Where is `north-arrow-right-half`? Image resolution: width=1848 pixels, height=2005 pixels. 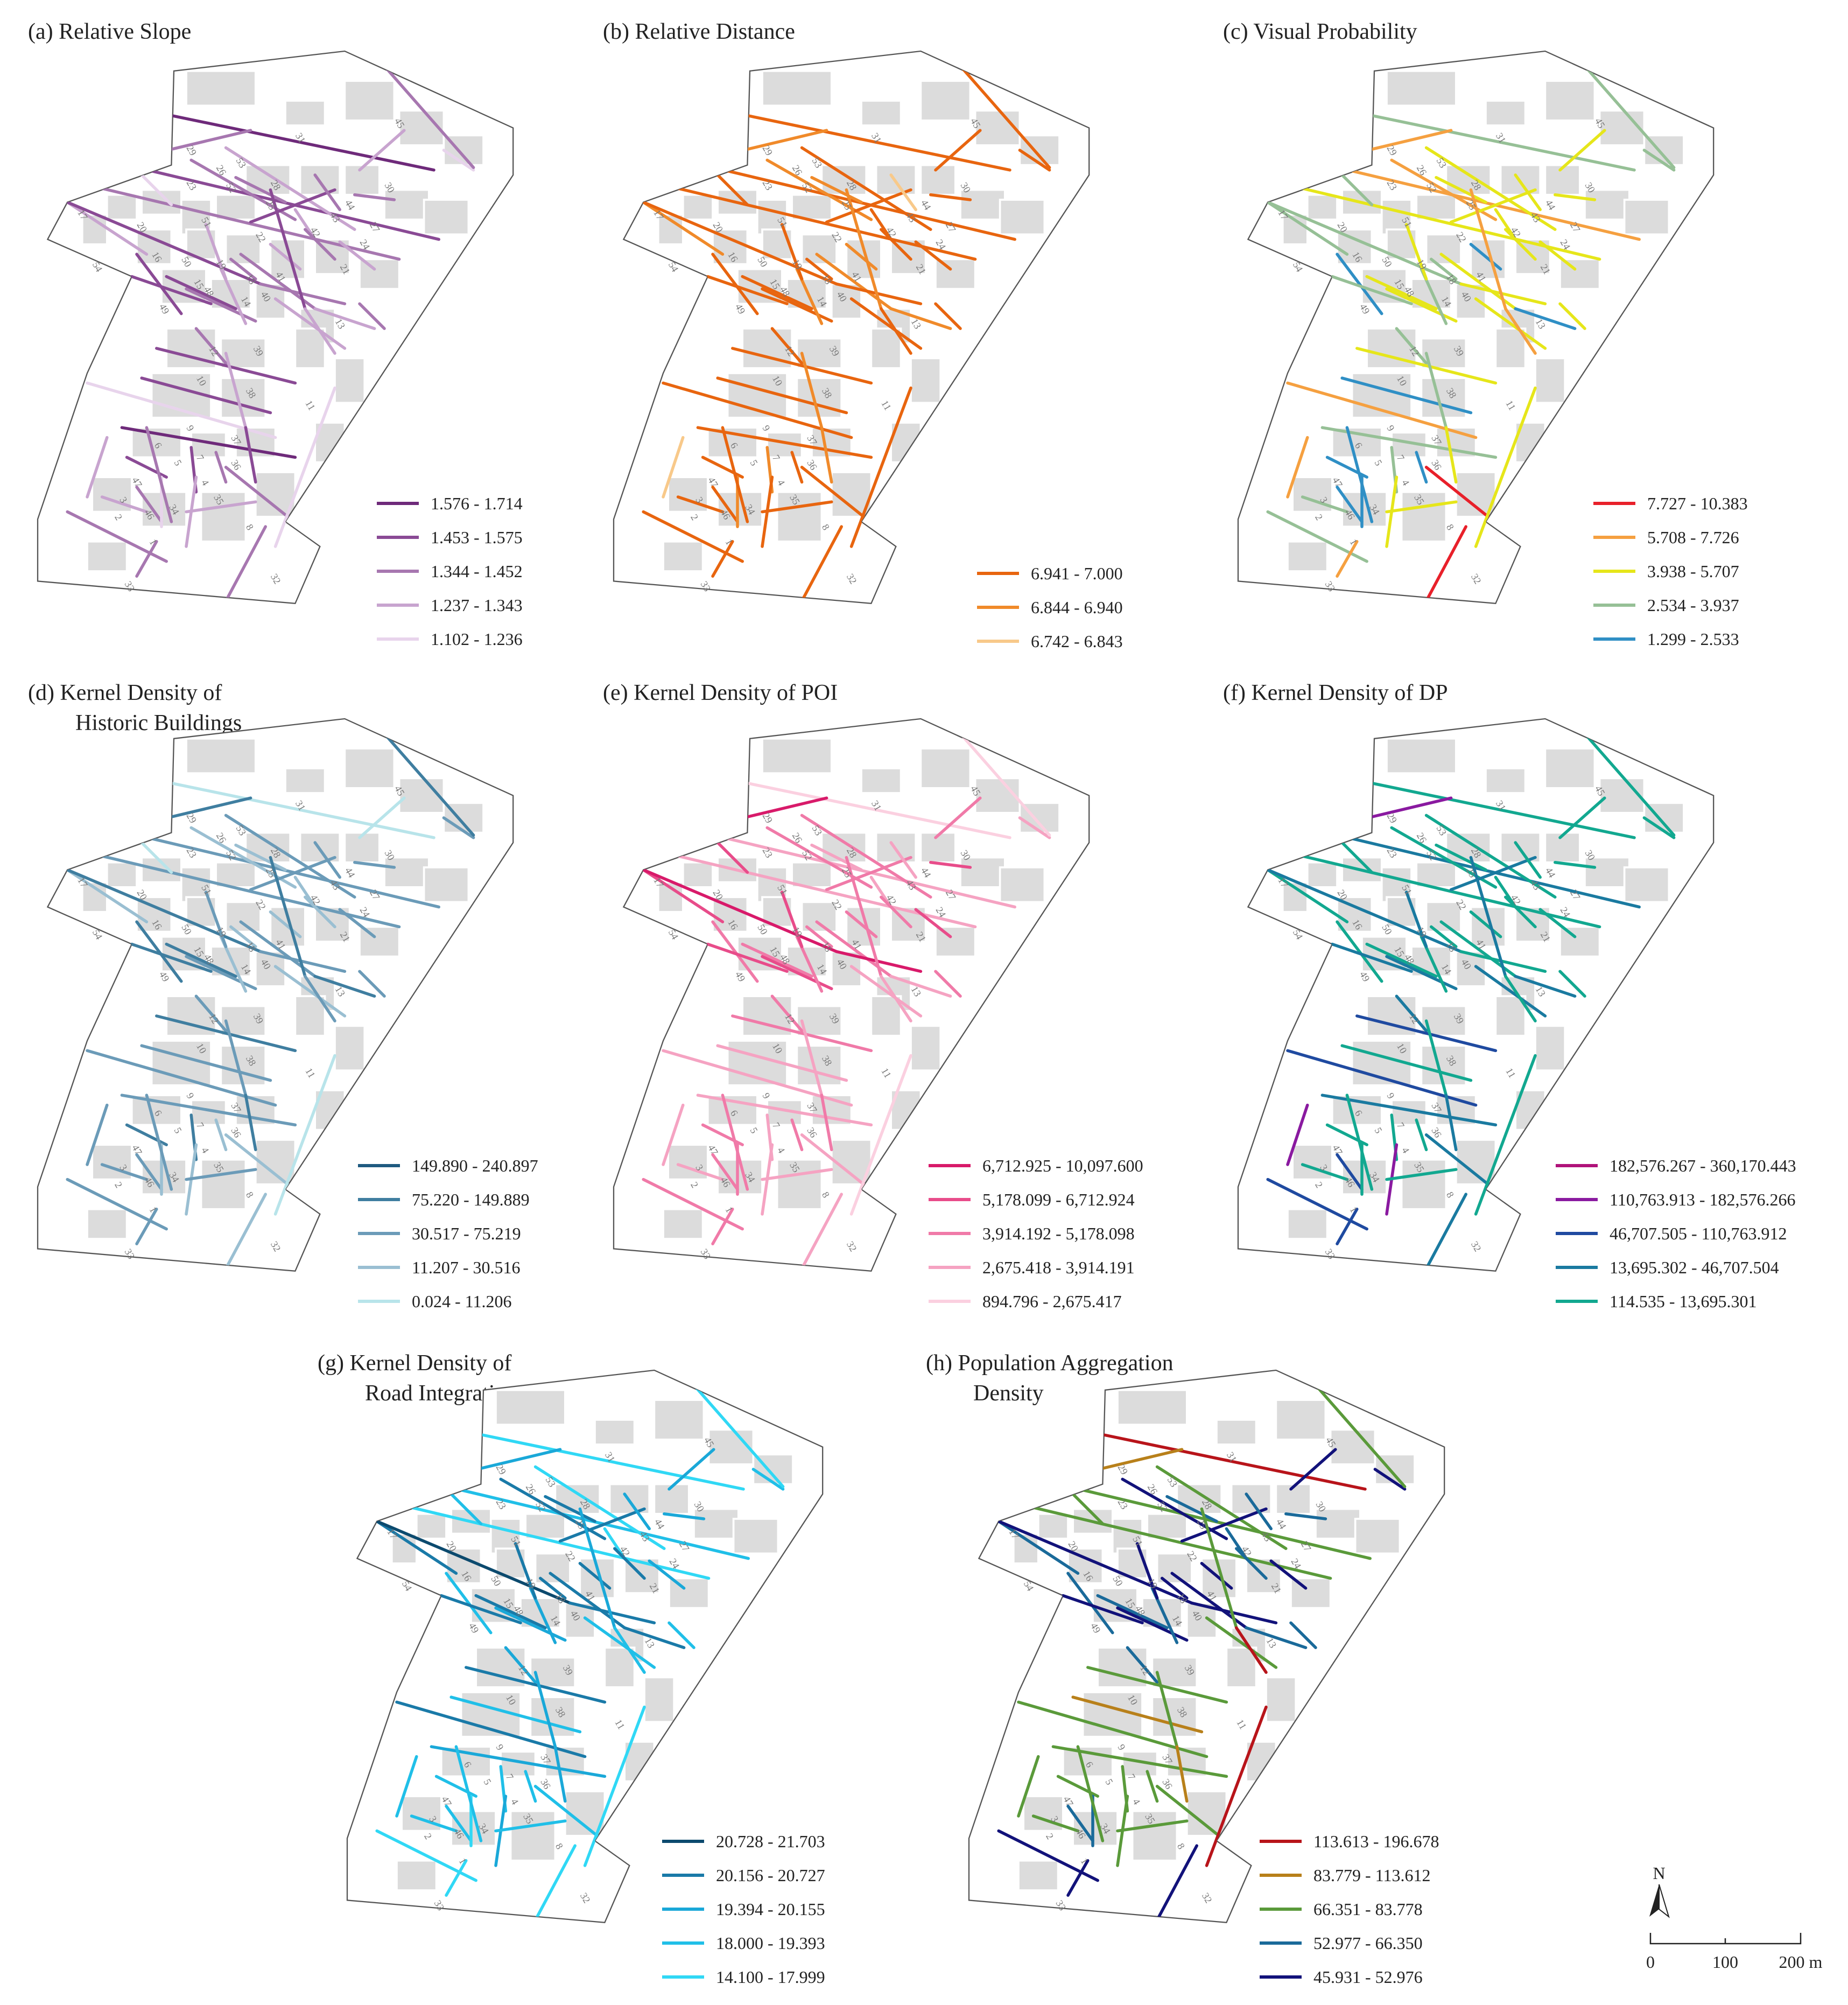
north-arrow-right-half is located at coordinates (1664, 1901).